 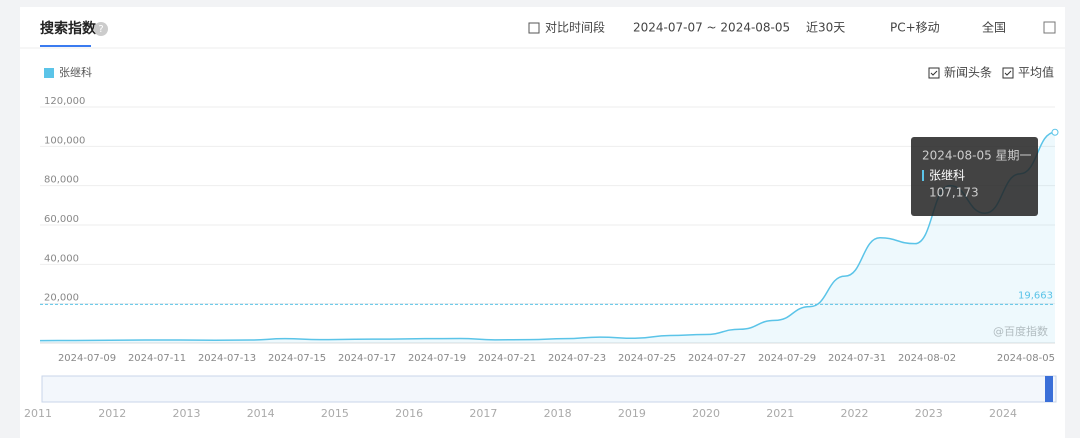 I want to click on brush-handle, so click(x=1049, y=389).